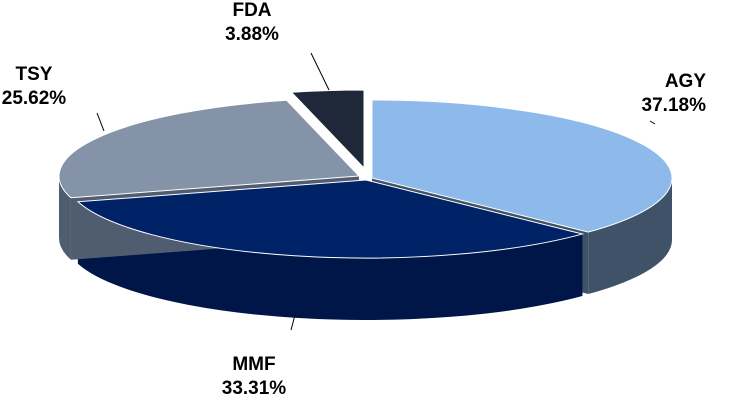  I want to click on slice-value-mmf: 33.31%, so click(254, 388).